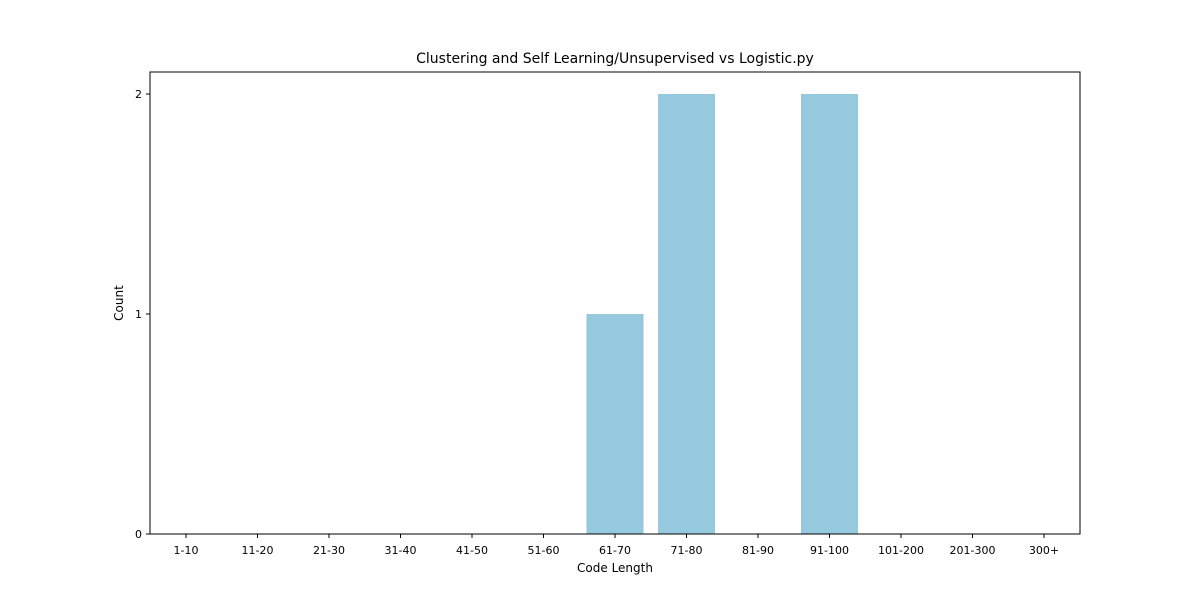 The width and height of the screenshot is (1200, 604). I want to click on y-tick-label: 2, so click(138, 94).